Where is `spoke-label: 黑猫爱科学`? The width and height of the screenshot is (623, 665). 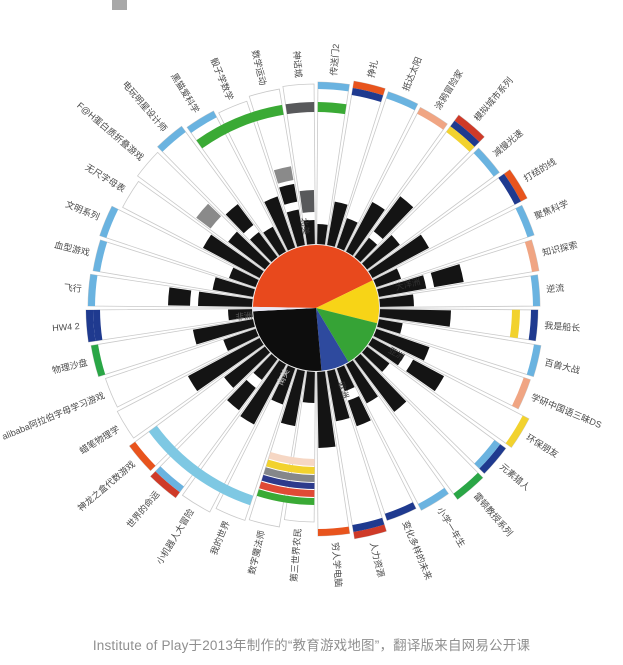
spoke-label: 黑猫爱科学 is located at coordinates (185, 93).